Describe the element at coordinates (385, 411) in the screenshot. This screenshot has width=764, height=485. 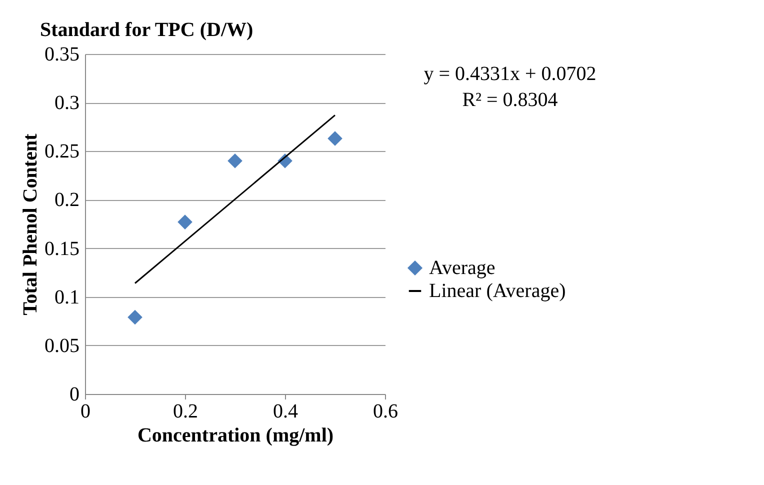
I see `x-tick-label: 0.6` at that location.